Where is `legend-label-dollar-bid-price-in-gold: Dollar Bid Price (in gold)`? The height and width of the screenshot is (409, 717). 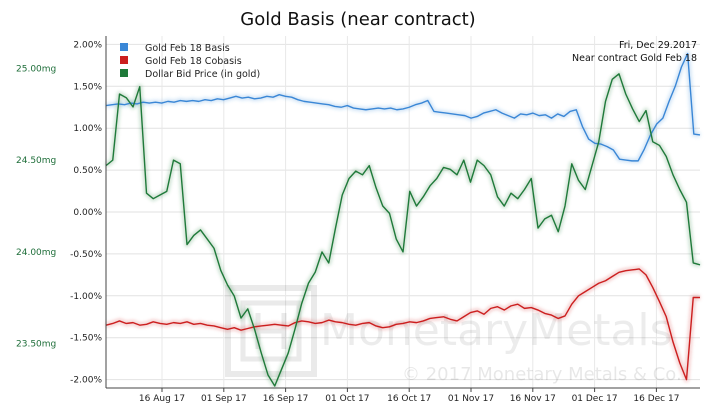
legend-label-dollar-bid-price-in-gold: Dollar Bid Price (in gold) is located at coordinates (202, 74).